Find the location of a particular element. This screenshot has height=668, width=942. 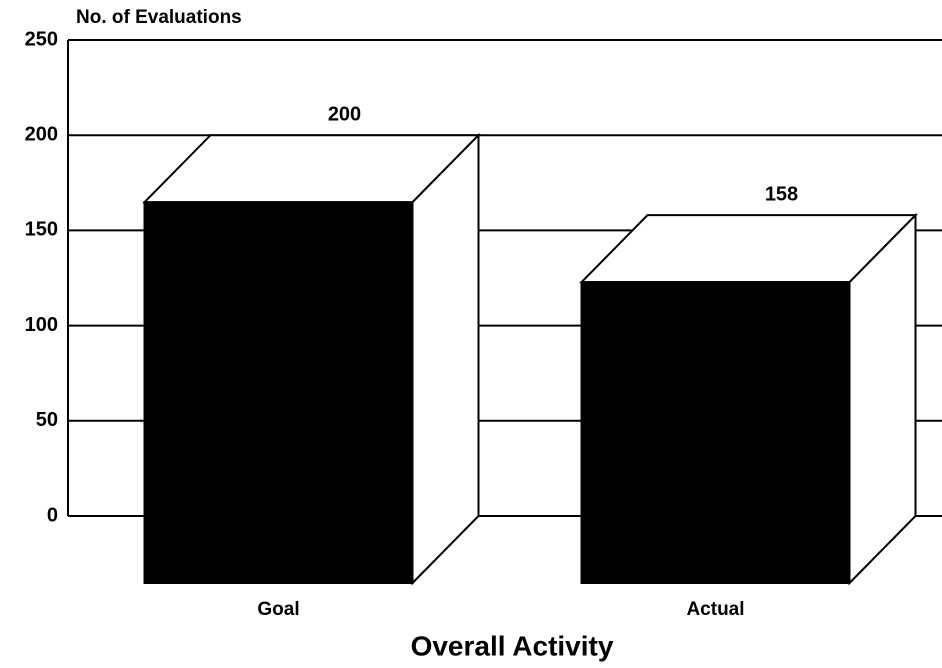

bar-side is located at coordinates (445, 359).